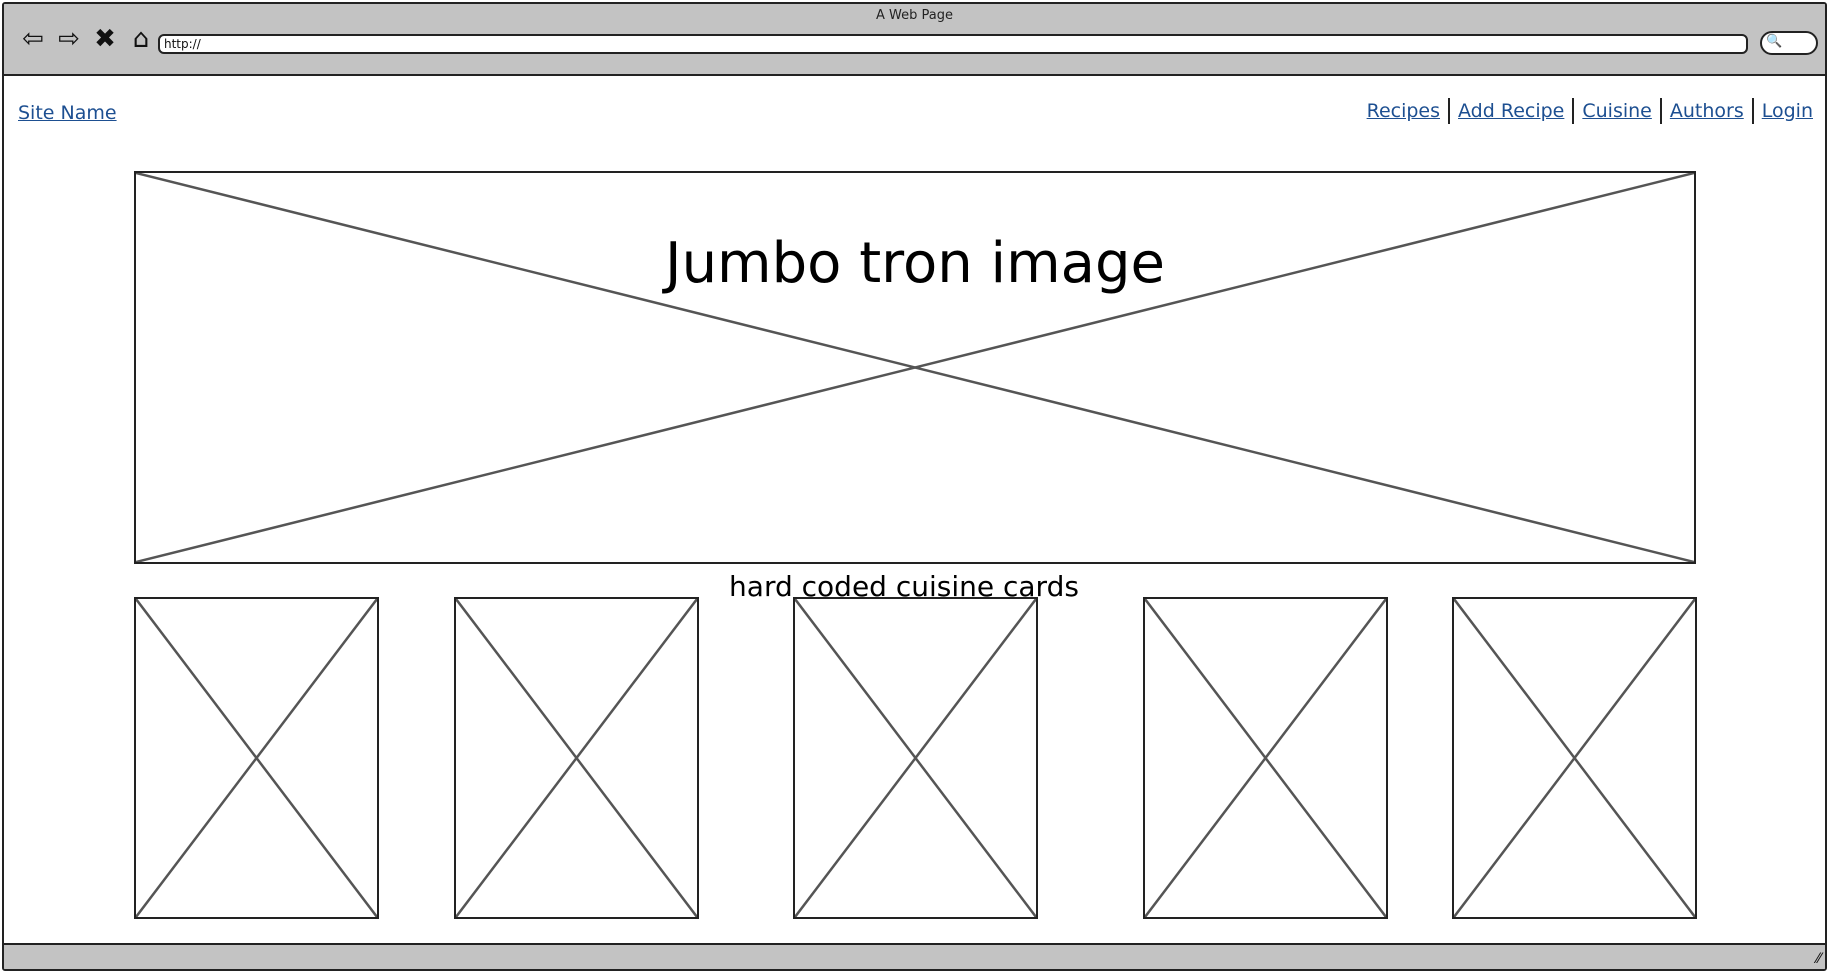  What do you see at coordinates (1403, 111) in the screenshot?
I see `menu-item-recipes: Recipes` at bounding box center [1403, 111].